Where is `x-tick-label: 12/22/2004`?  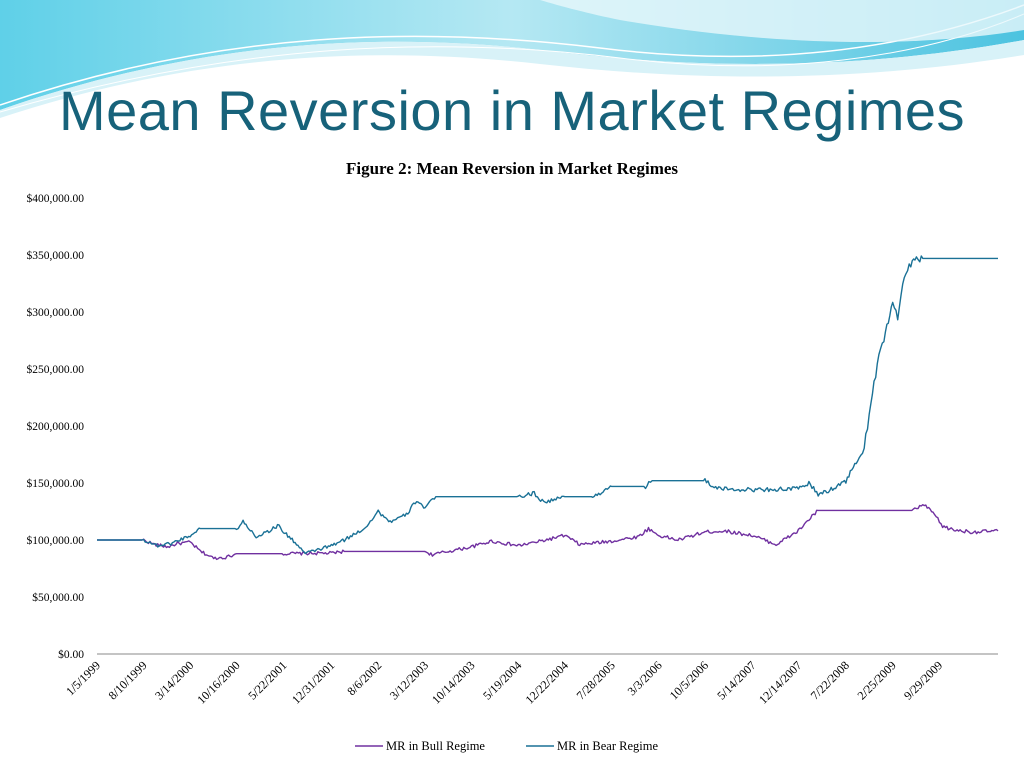
x-tick-label: 12/22/2004 is located at coordinates (546, 682).